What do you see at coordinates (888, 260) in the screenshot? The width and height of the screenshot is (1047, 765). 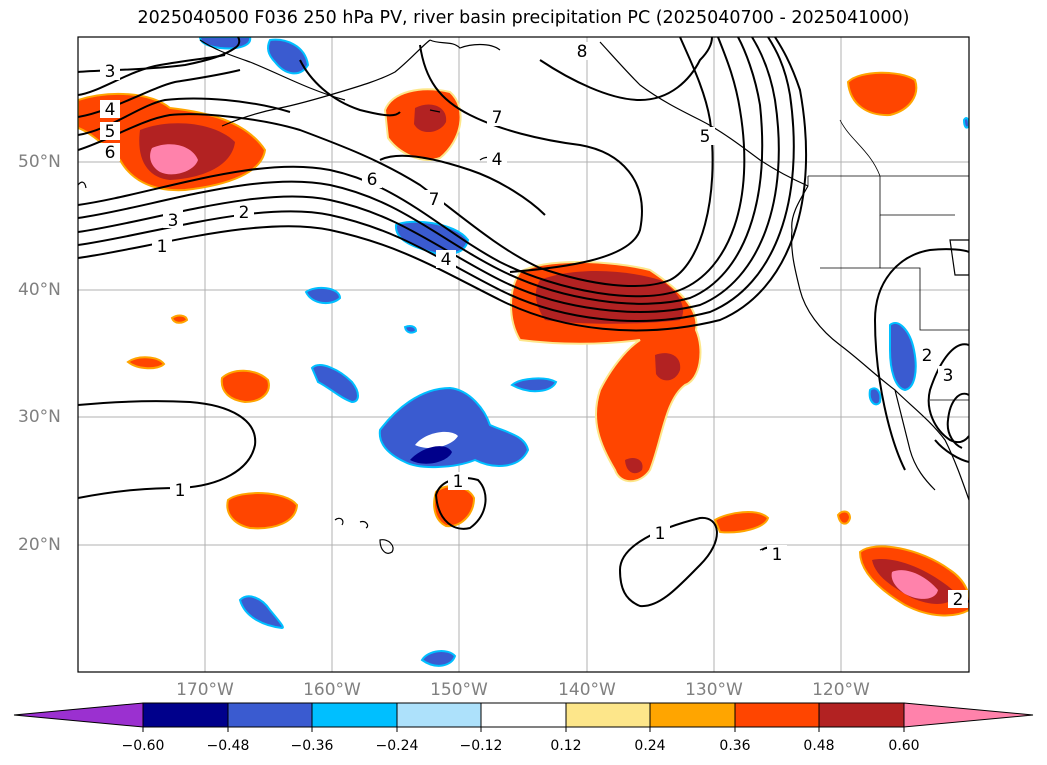 I see `political-borders` at bounding box center [888, 260].